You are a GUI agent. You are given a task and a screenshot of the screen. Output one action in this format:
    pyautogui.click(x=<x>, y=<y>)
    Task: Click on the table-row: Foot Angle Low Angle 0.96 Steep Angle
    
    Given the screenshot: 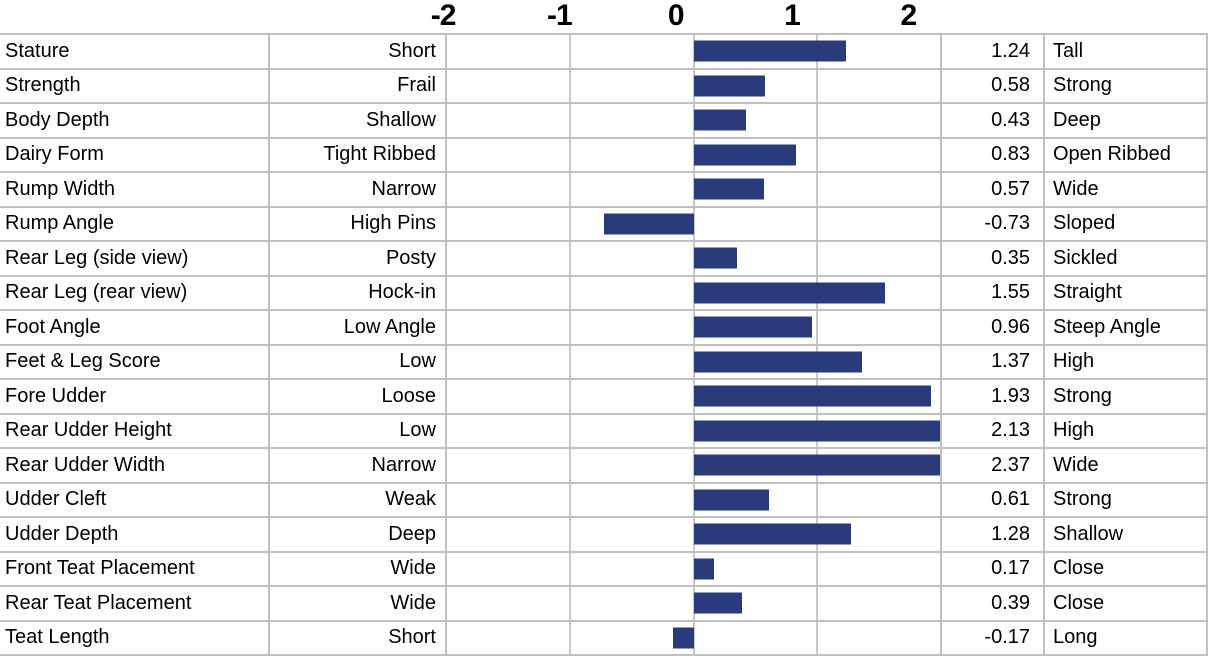 What is the action you would take?
    pyautogui.click(x=604, y=328)
    